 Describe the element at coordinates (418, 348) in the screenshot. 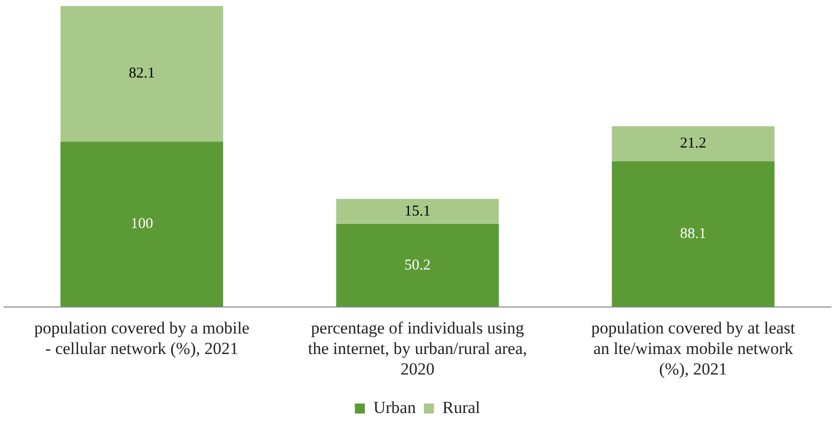

I see `x-tick-label: percentage of individuals using the internet, by urban/rural area, 2020` at that location.